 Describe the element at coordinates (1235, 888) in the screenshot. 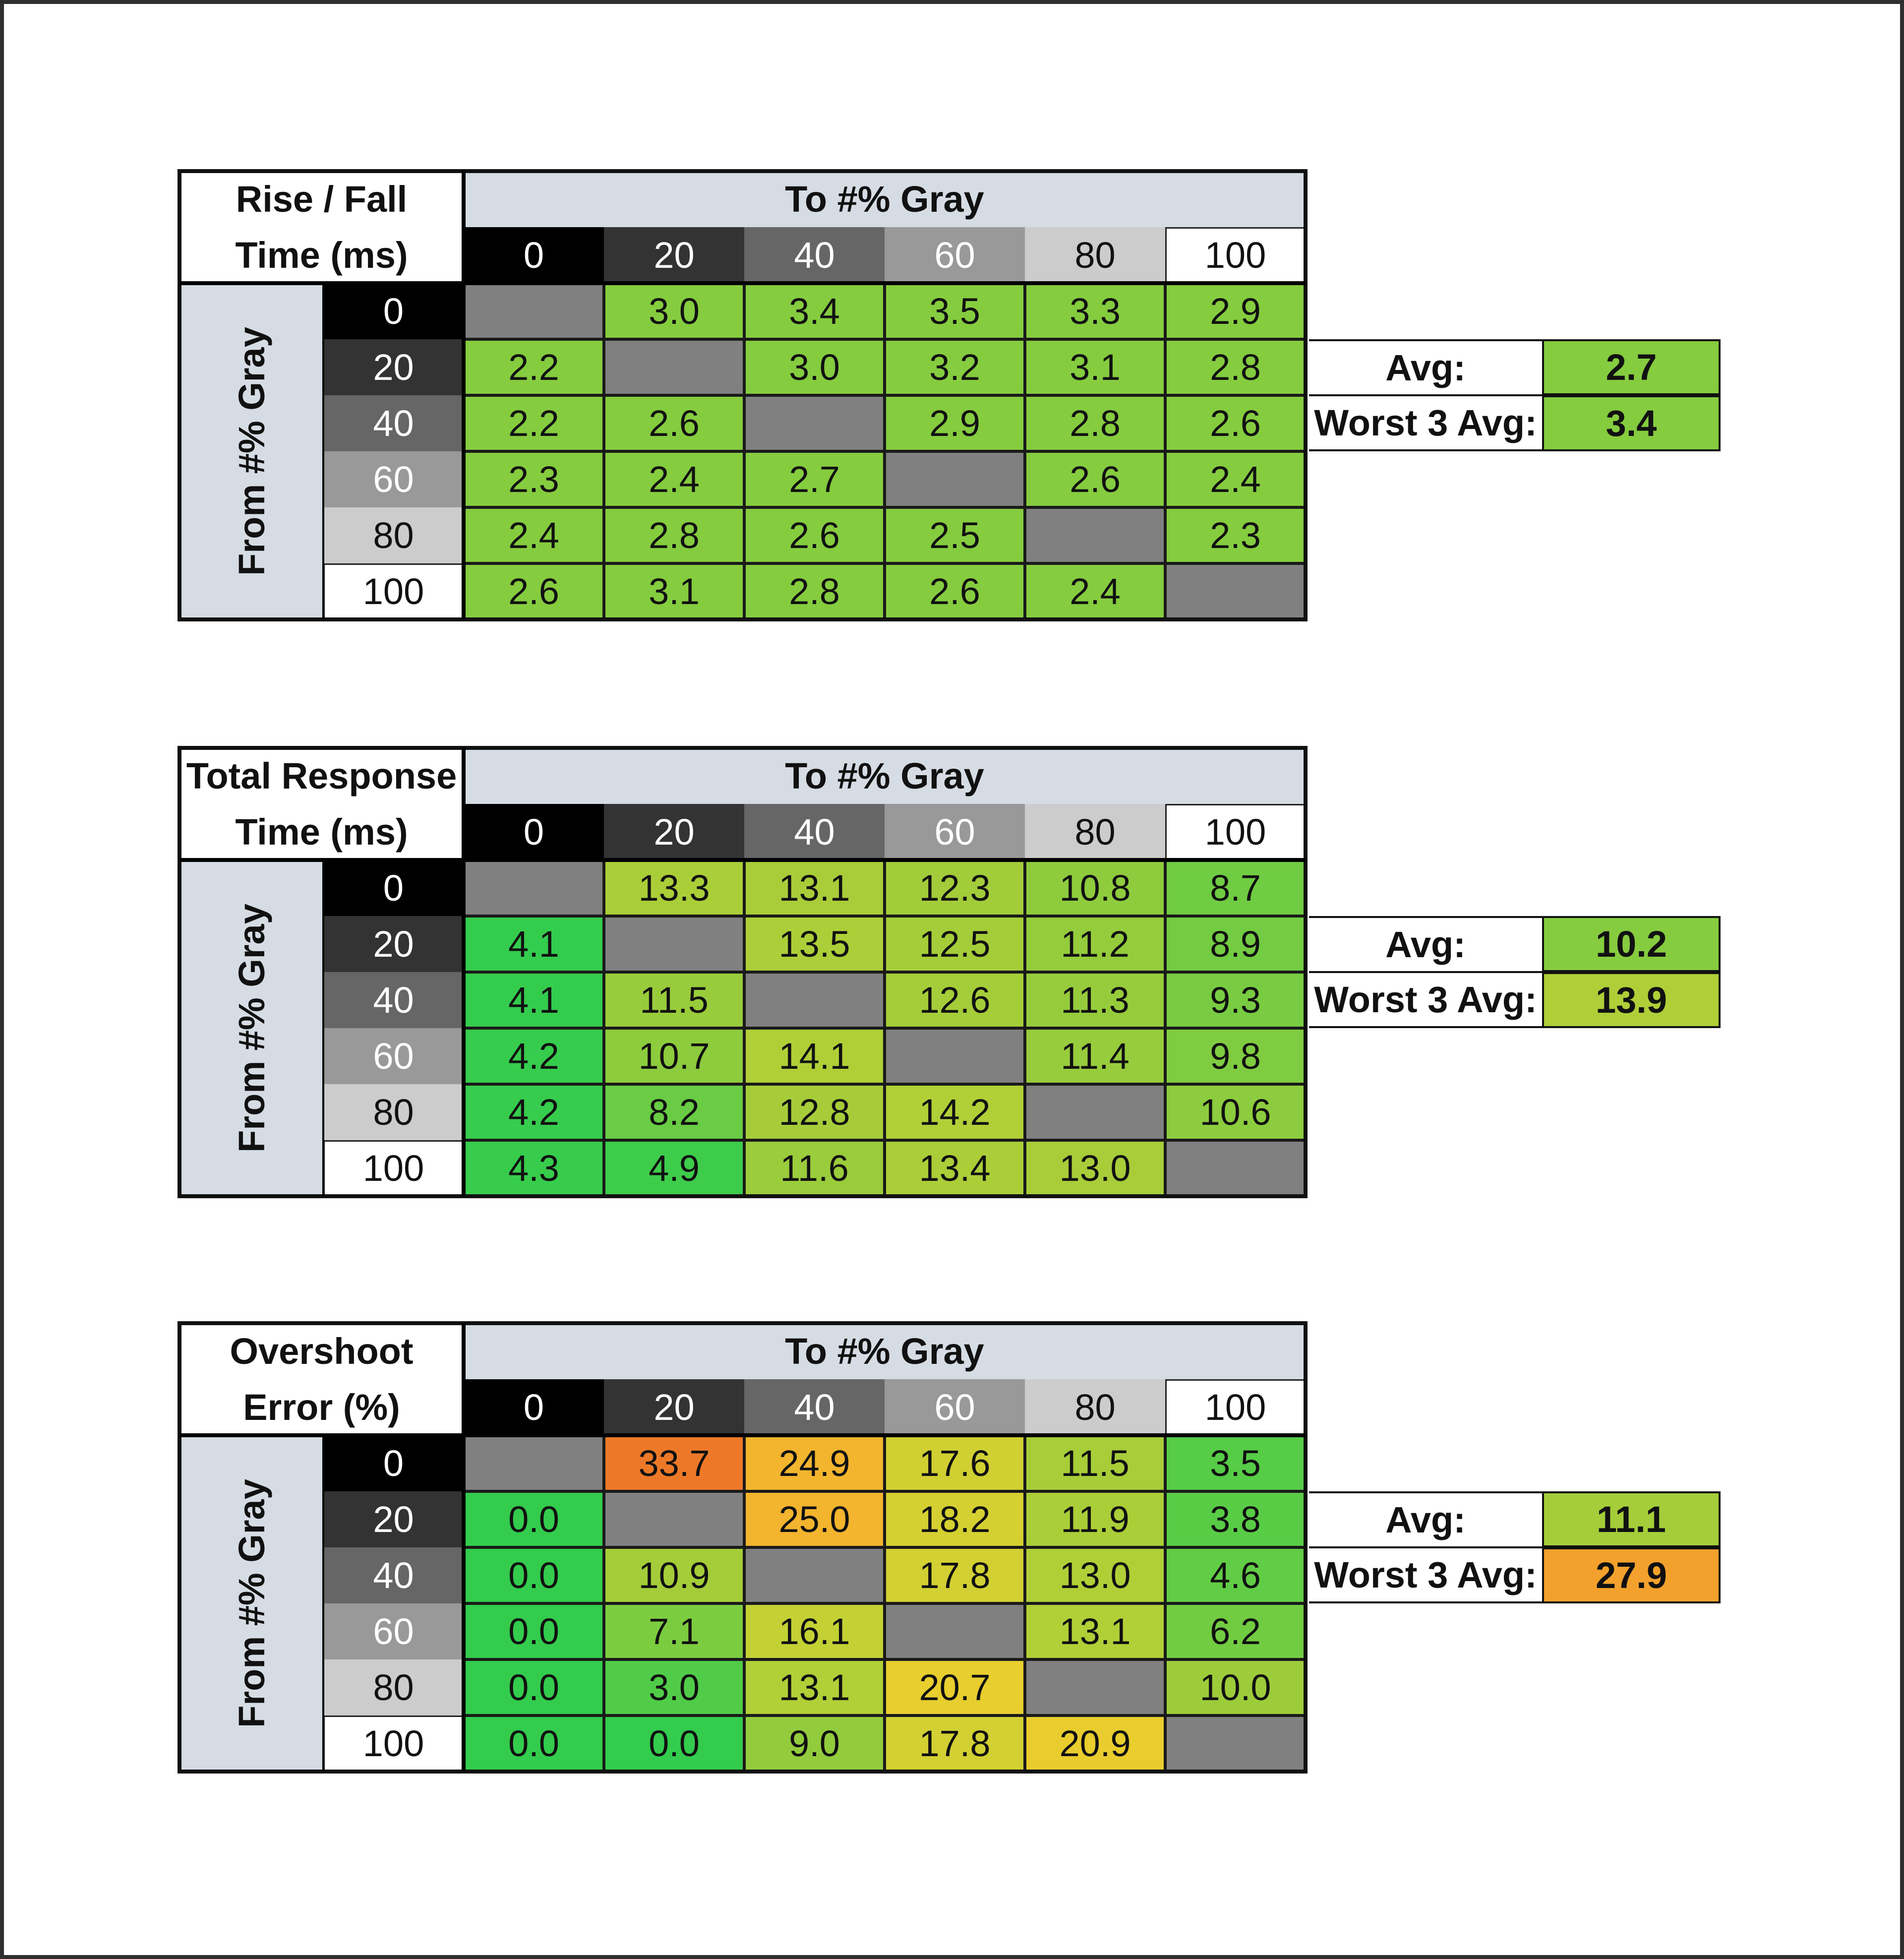

I see `value-cell: 8.7` at that location.